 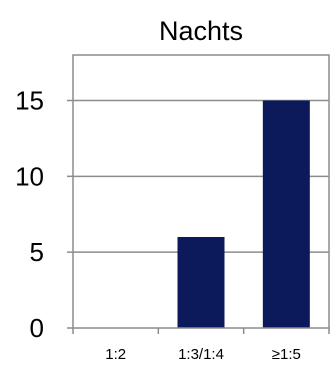 I want to click on y-tick-label: 10, so click(x=29, y=176).